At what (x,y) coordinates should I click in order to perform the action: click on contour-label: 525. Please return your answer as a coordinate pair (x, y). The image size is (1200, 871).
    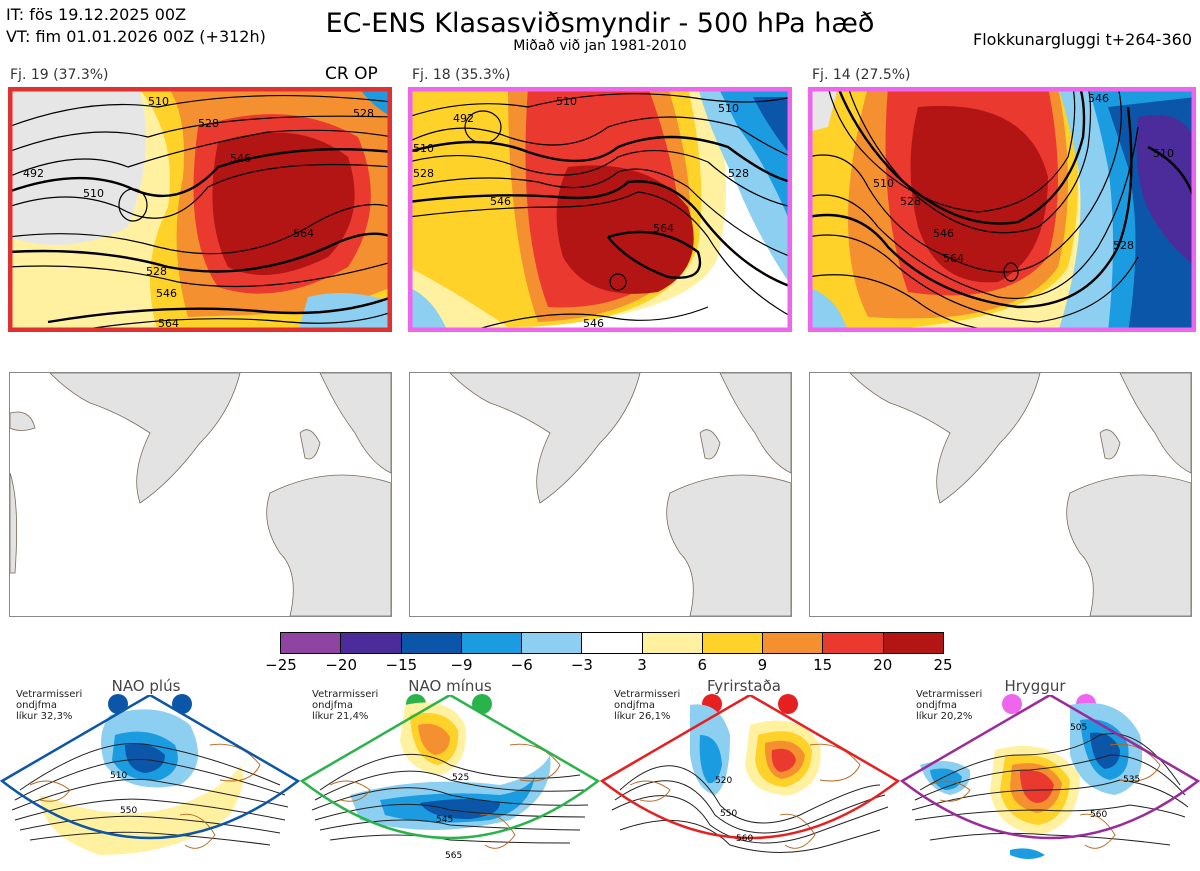
    Looking at the image, I should click on (460, 778).